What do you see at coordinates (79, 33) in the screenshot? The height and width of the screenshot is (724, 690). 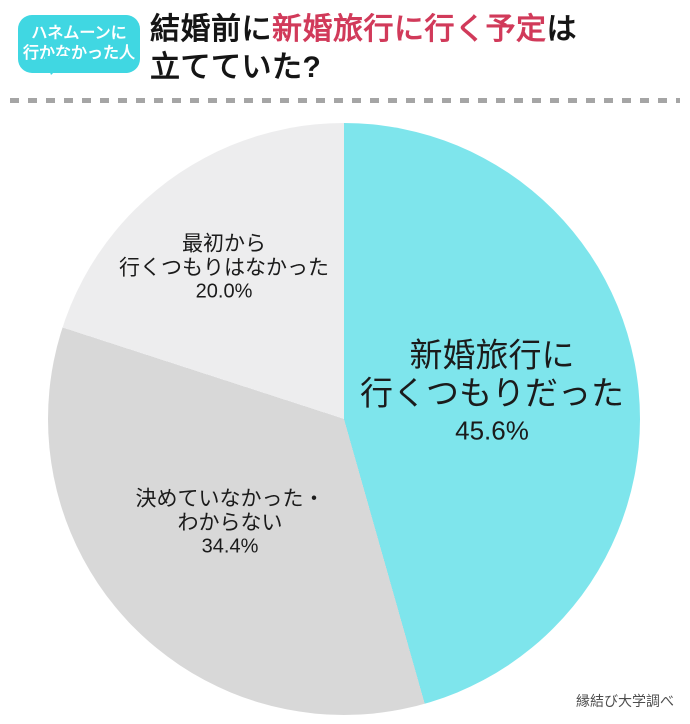 I see `badge-text-line1: ハネムーンに` at bounding box center [79, 33].